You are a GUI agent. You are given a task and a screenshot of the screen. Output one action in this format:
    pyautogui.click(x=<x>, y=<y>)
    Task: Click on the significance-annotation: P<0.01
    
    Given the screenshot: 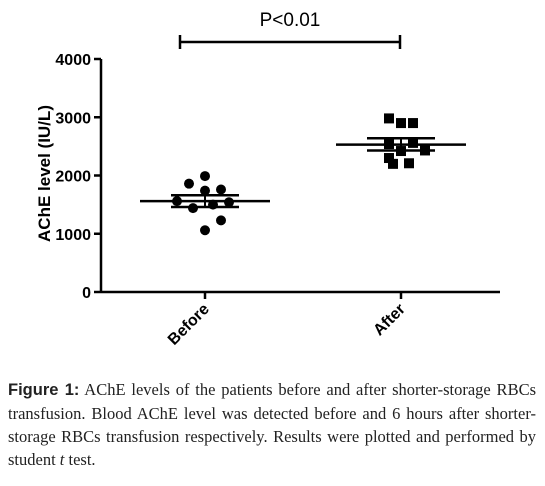 What is the action you would take?
    pyautogui.click(x=290, y=29)
    